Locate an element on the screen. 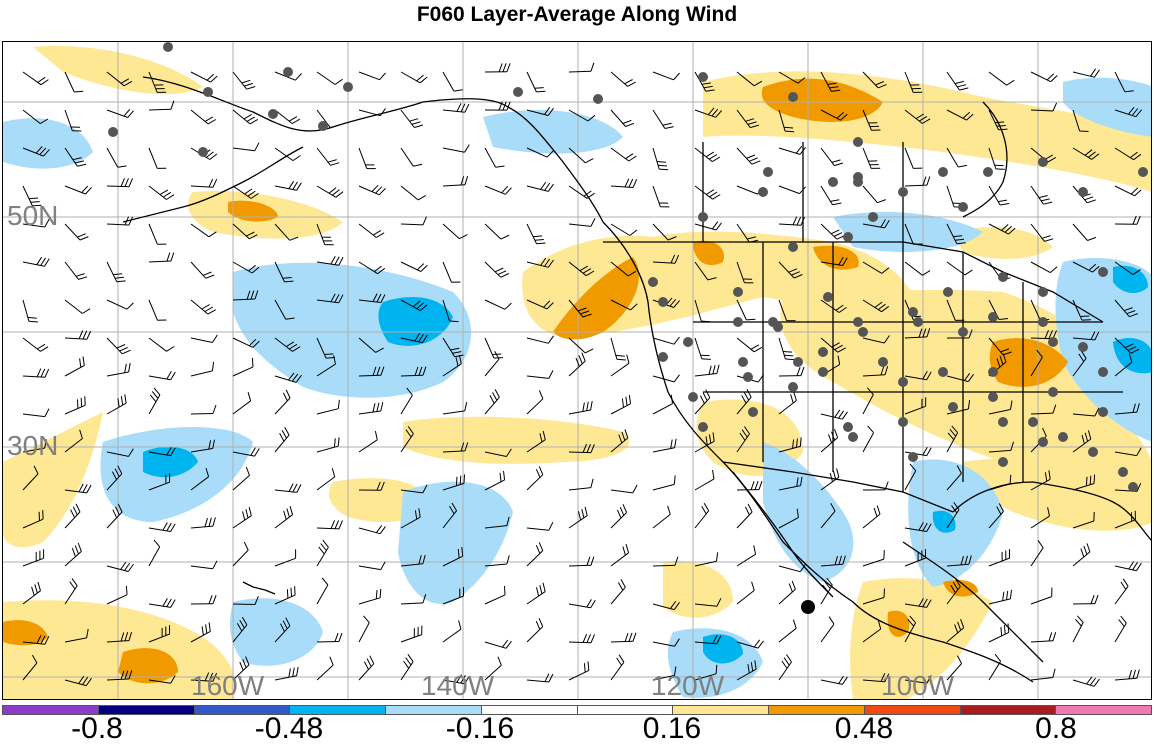 The width and height of the screenshot is (1154, 746). blue-blob-north-pacific is located at coordinates (48, 143).